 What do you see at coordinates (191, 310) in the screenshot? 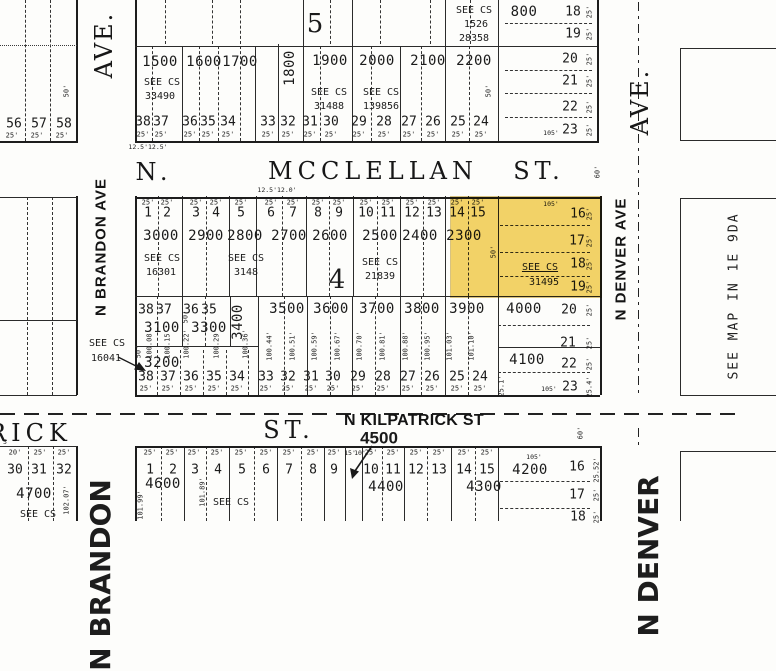
I see `lot-number: 36` at bounding box center [191, 310].